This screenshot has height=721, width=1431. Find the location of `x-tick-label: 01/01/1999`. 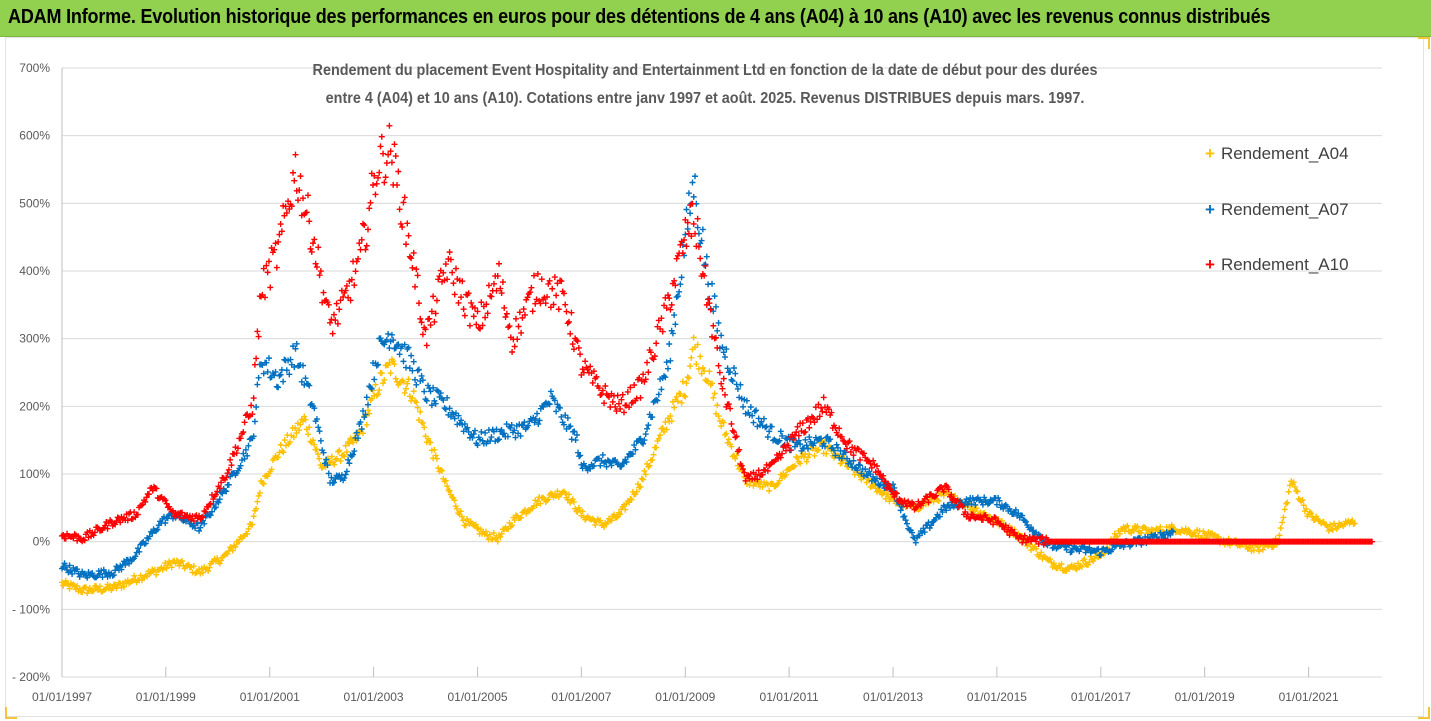

x-tick-label: 01/01/1999 is located at coordinates (166, 697).